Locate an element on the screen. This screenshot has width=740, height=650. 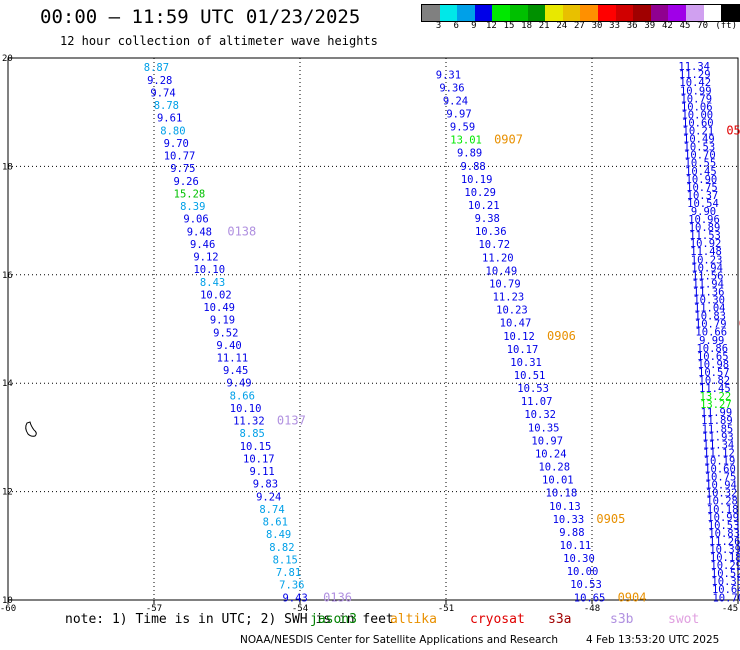
wave-height-value: 10.53 is located at coordinates (586, 585).